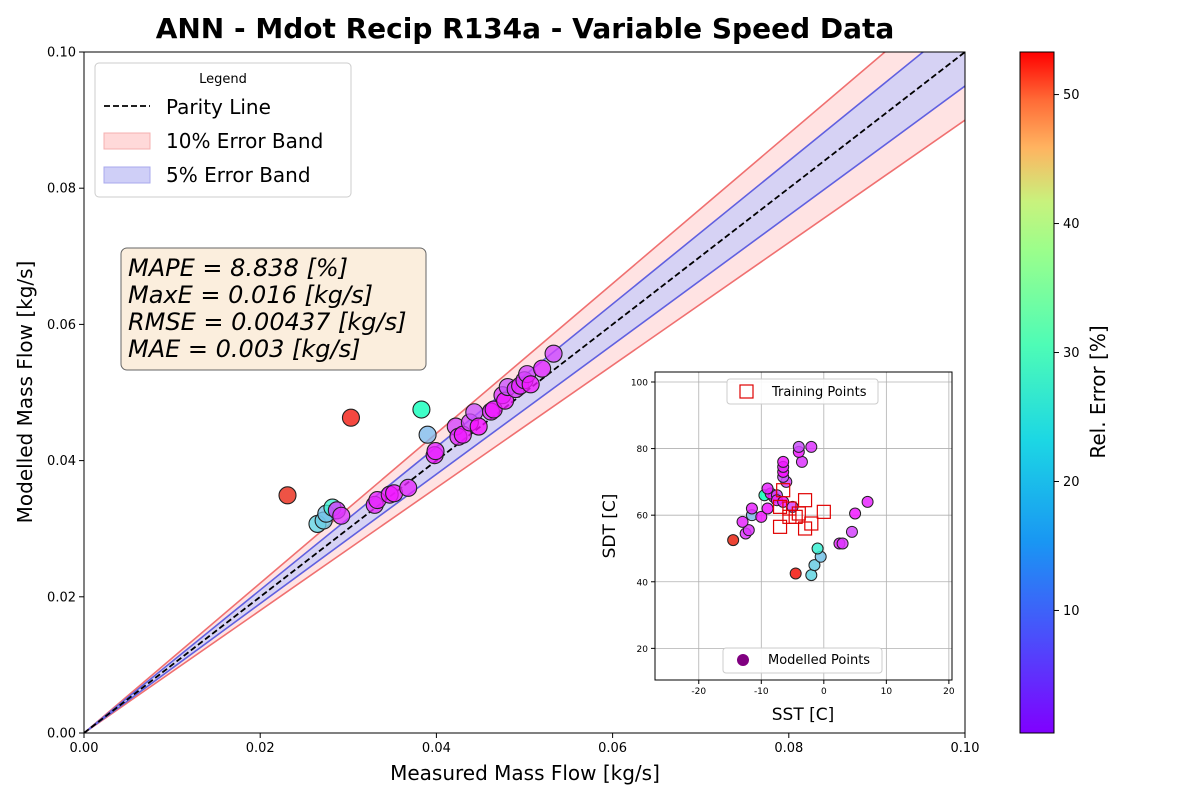  What do you see at coordinates (61, 461) in the screenshot?
I see `y-tick-label: 0.04` at bounding box center [61, 461].